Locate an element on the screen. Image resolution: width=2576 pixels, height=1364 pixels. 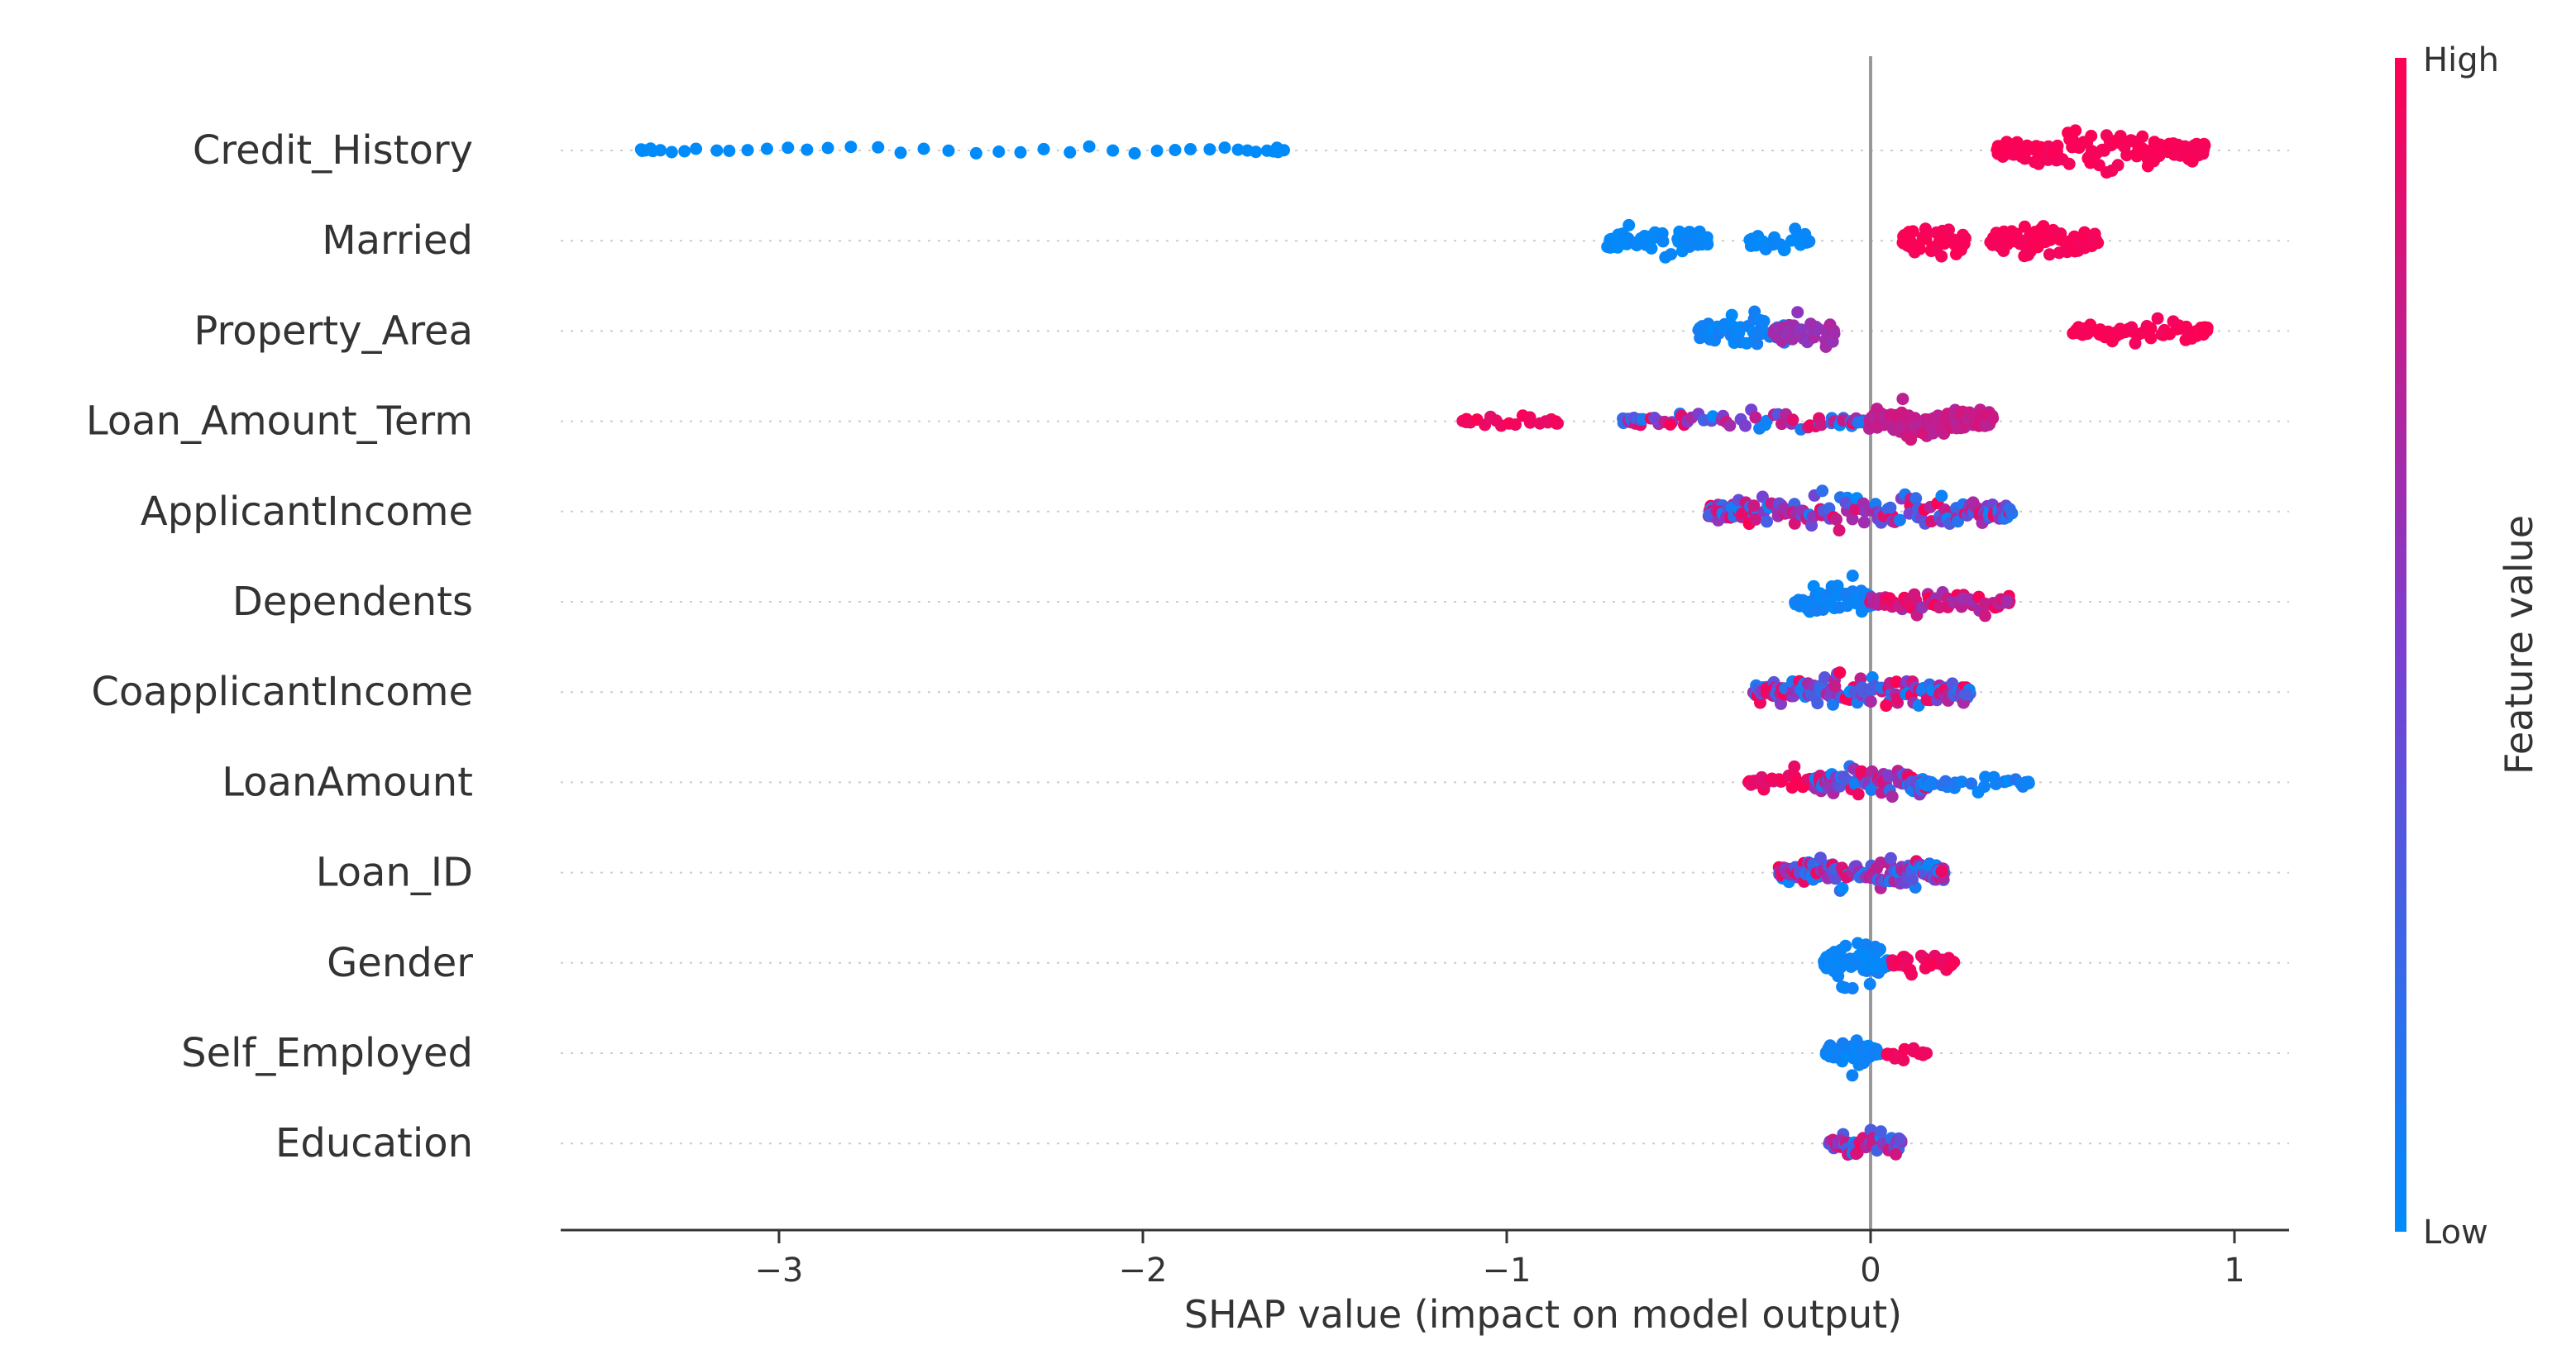
feature-label: LoanAmount is located at coordinates (347, 782).